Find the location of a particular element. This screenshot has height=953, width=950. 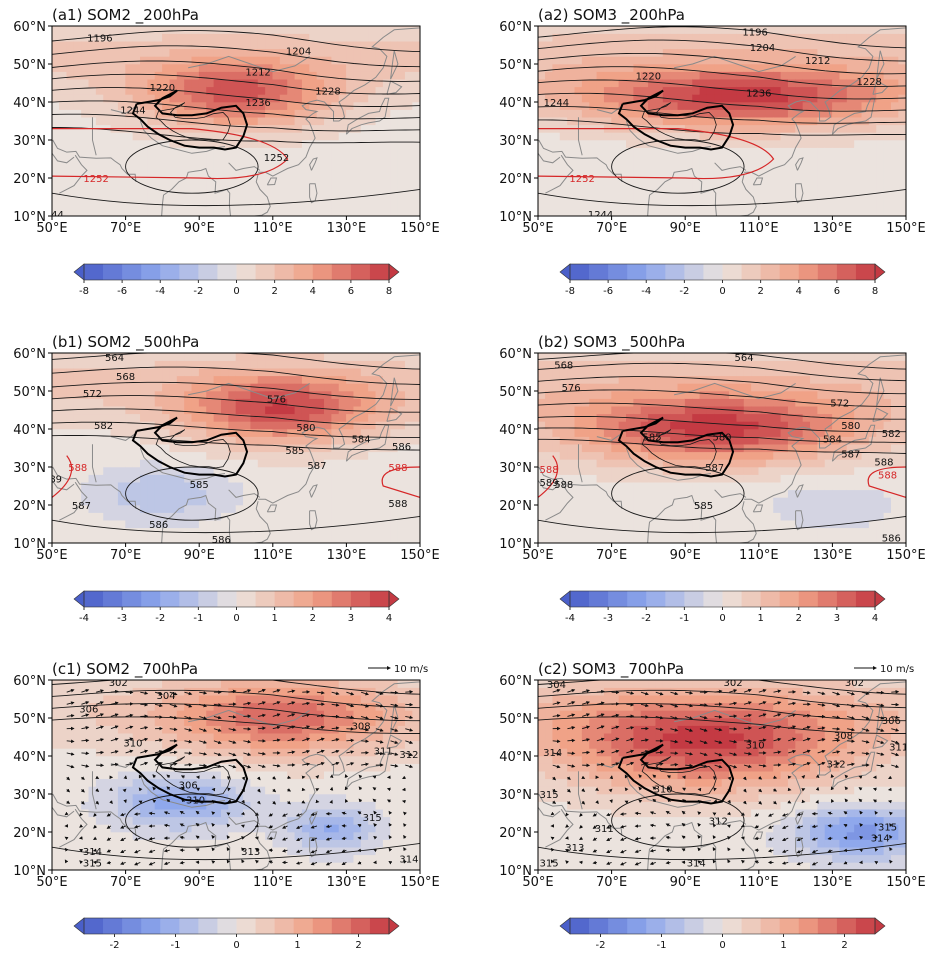

contour-label: 1228 is located at coordinates (327, 92).